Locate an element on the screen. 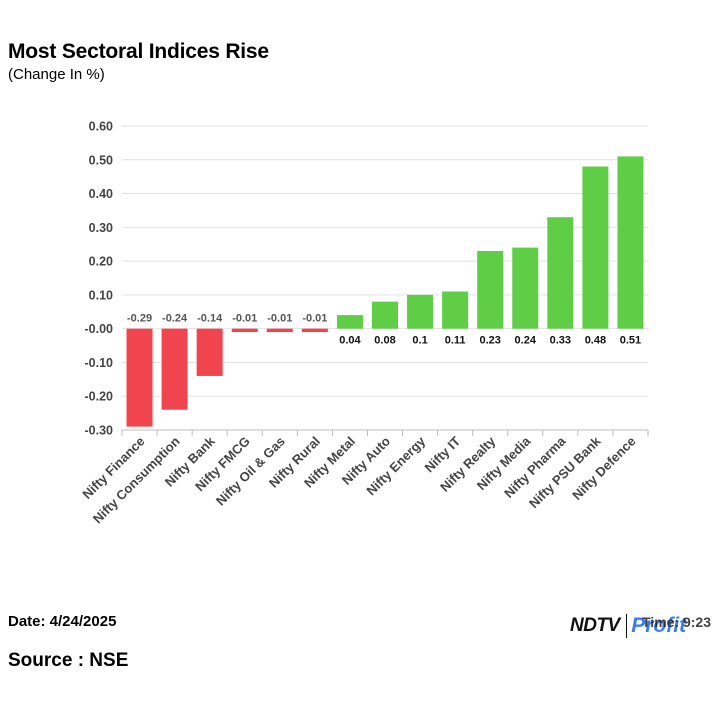 The width and height of the screenshot is (720, 720). date-label: Date: 4/24/2025 is located at coordinates (62, 621).